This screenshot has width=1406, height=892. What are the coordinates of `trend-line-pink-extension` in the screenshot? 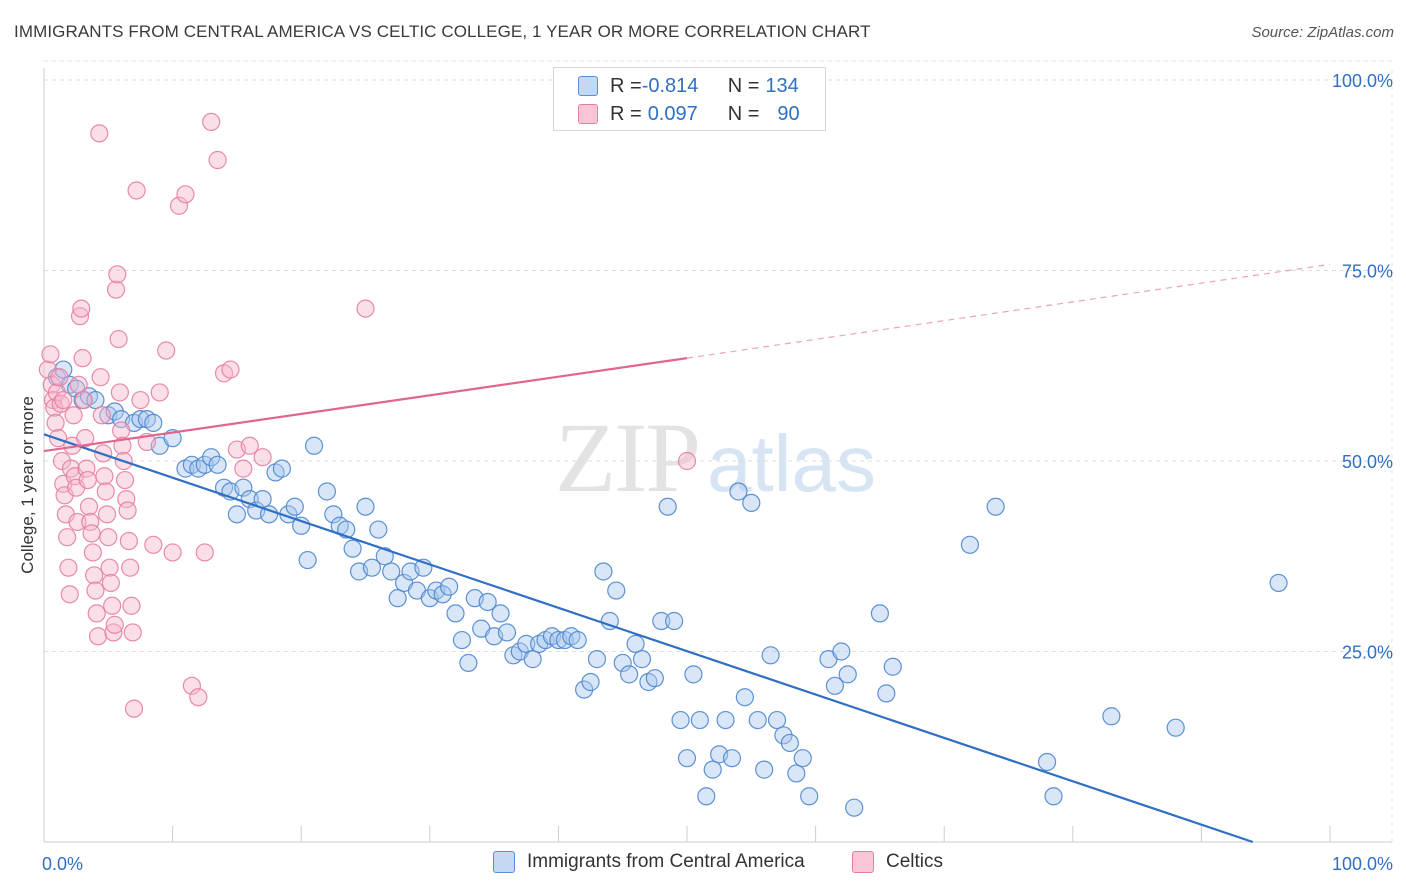 It's located at (1008, 311).